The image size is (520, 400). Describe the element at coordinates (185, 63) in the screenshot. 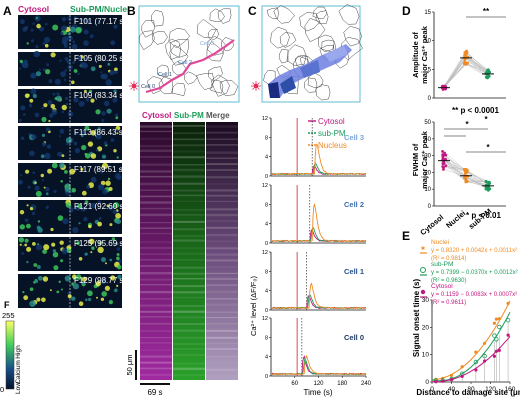

I see `b-cell2-label: Cell 2` at that location.